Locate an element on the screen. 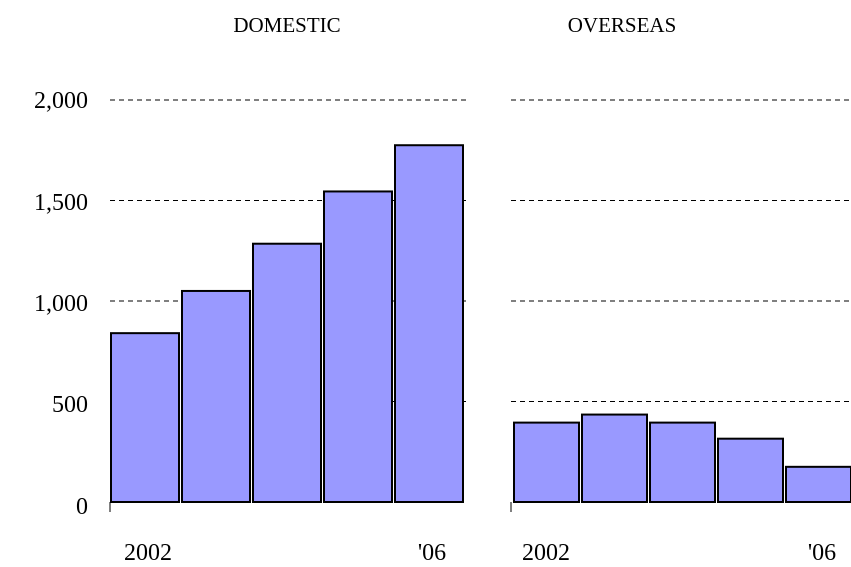  y-tick-label: 1,500 is located at coordinates (61, 203).